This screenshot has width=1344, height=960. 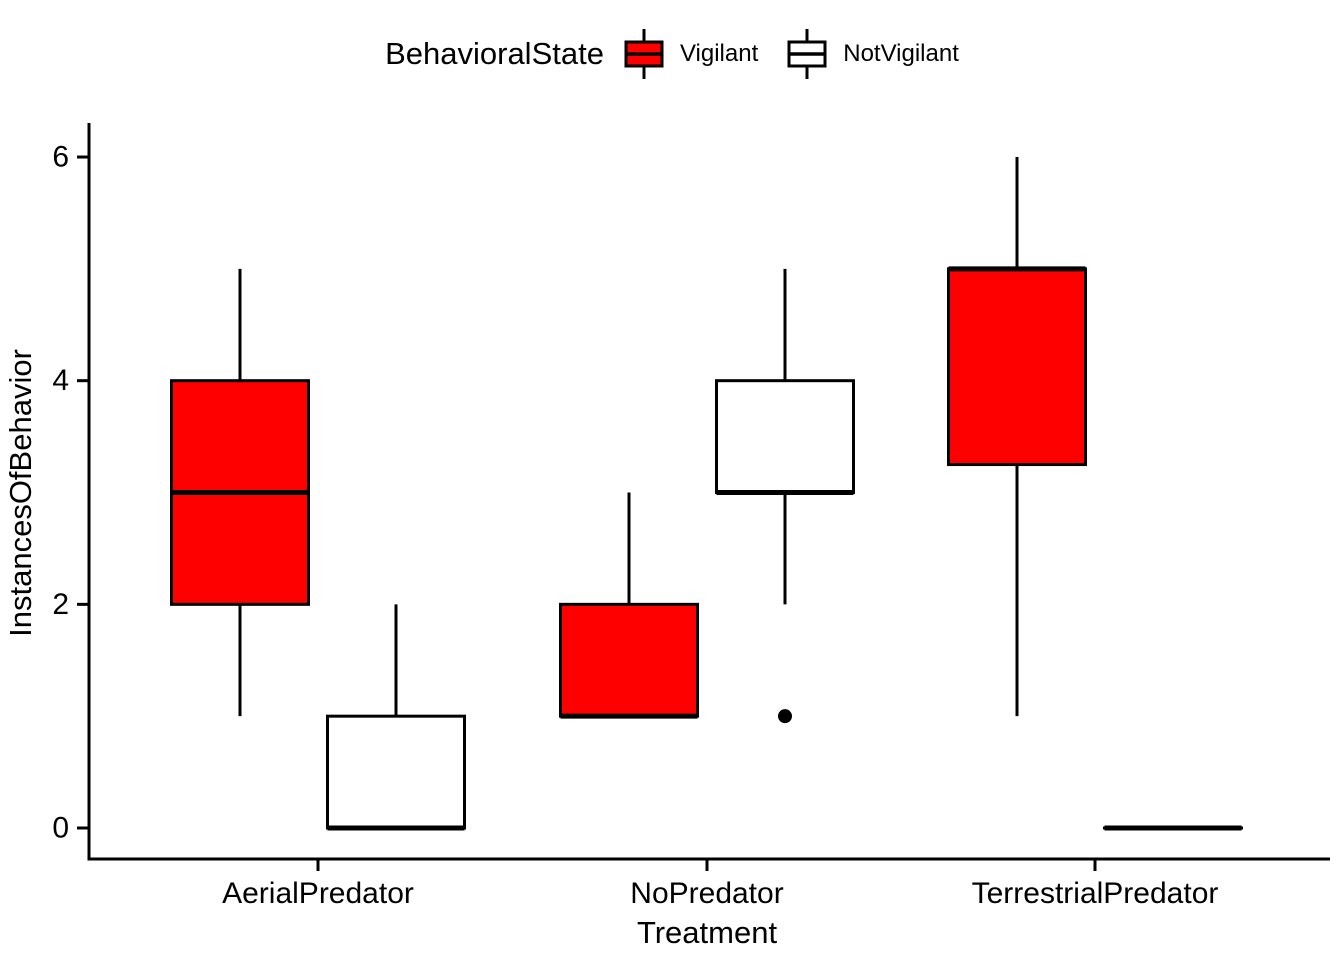 What do you see at coordinates (318, 893) in the screenshot?
I see `x-tick-label: AerialPredator` at bounding box center [318, 893].